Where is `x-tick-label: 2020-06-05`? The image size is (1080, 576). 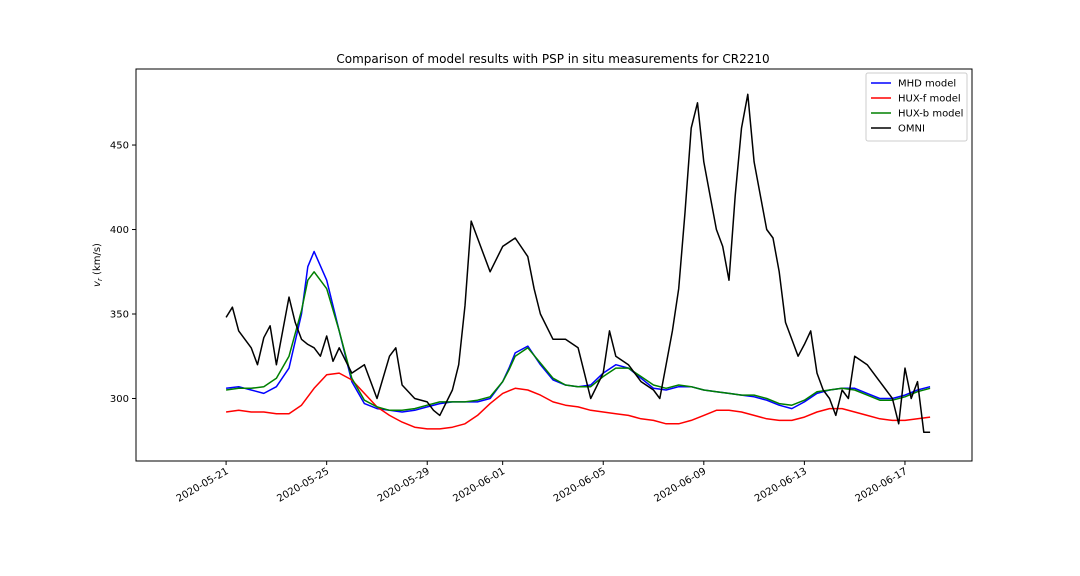 x-tick-label: 2020-06-05 is located at coordinates (580, 485).